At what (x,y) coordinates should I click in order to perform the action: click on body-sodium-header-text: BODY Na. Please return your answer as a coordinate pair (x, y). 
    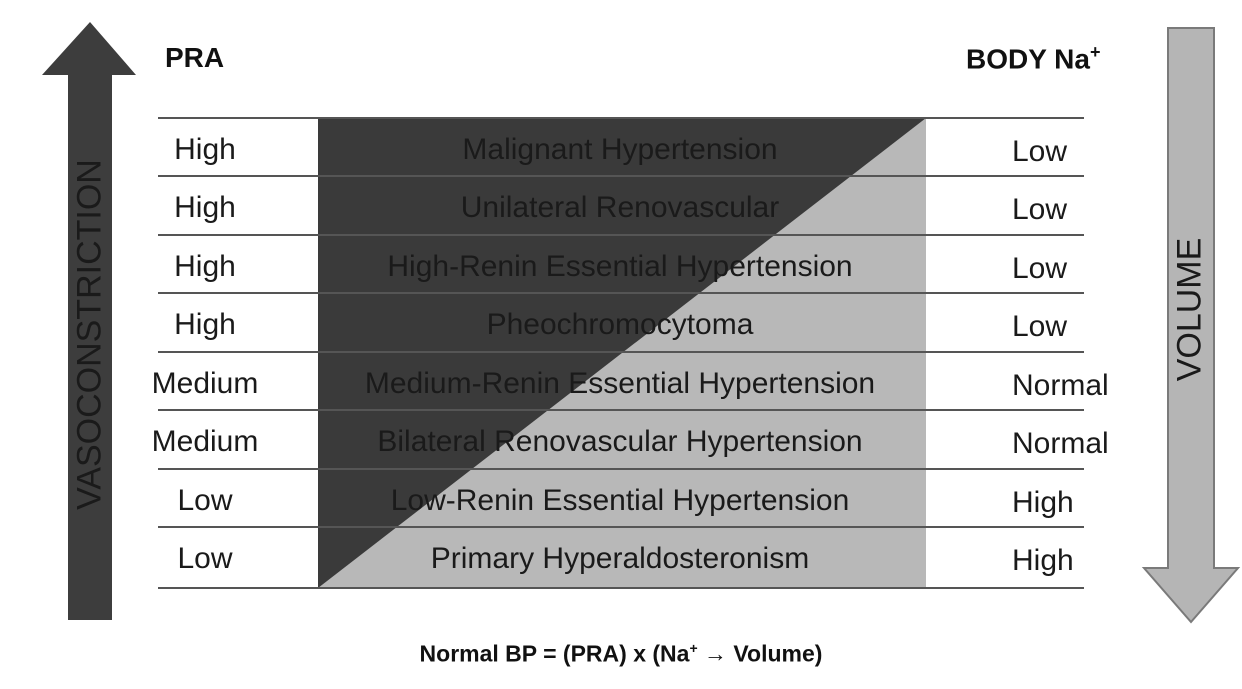
    Looking at the image, I should click on (1028, 59).